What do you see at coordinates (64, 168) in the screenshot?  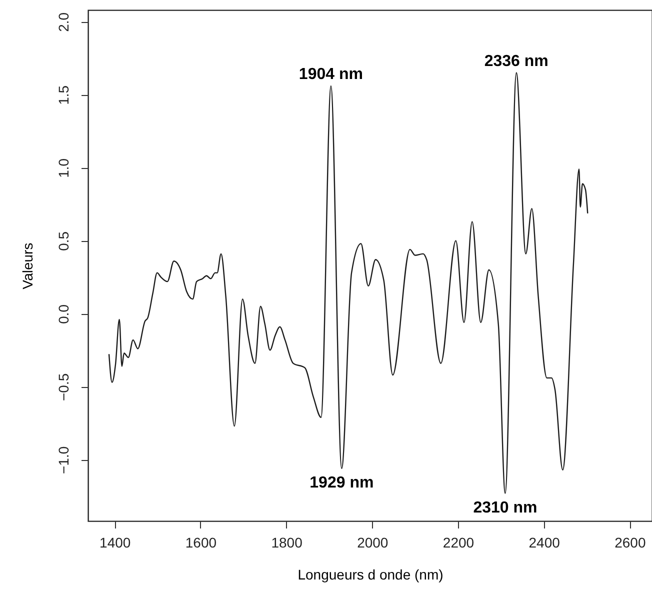 I see `y-tick-label: 1.0` at bounding box center [64, 168].